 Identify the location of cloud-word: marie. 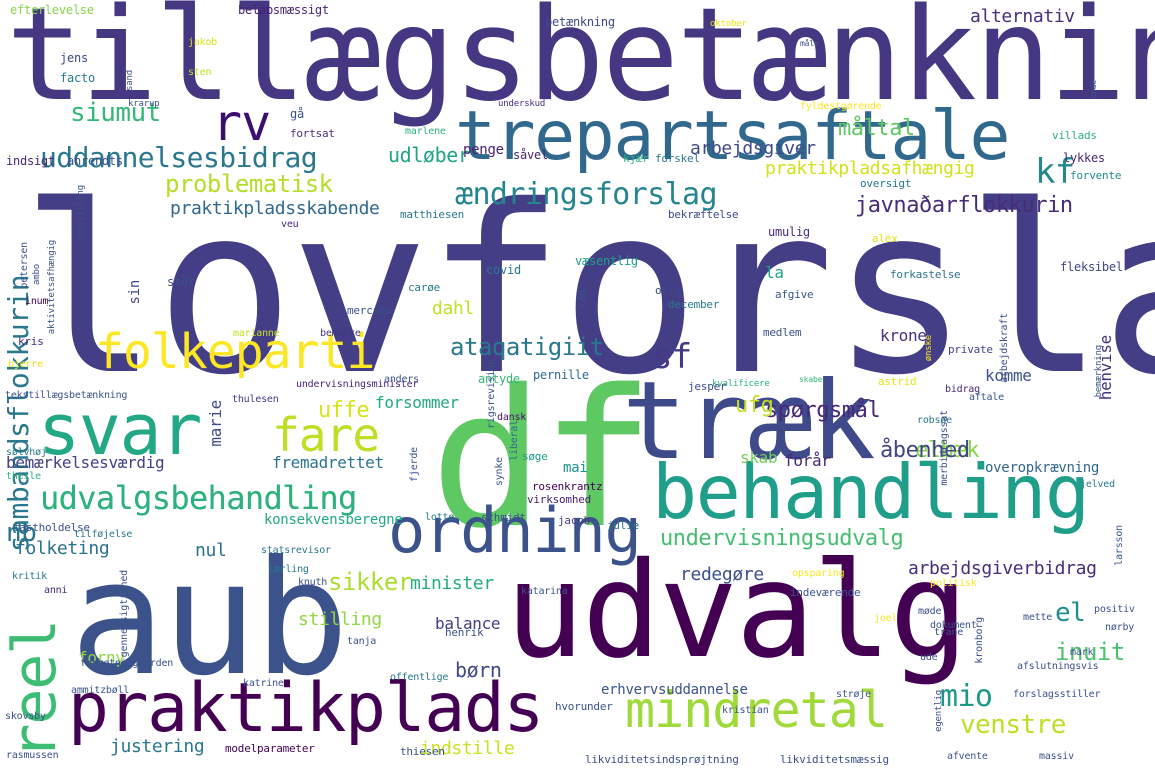
(215, 423).